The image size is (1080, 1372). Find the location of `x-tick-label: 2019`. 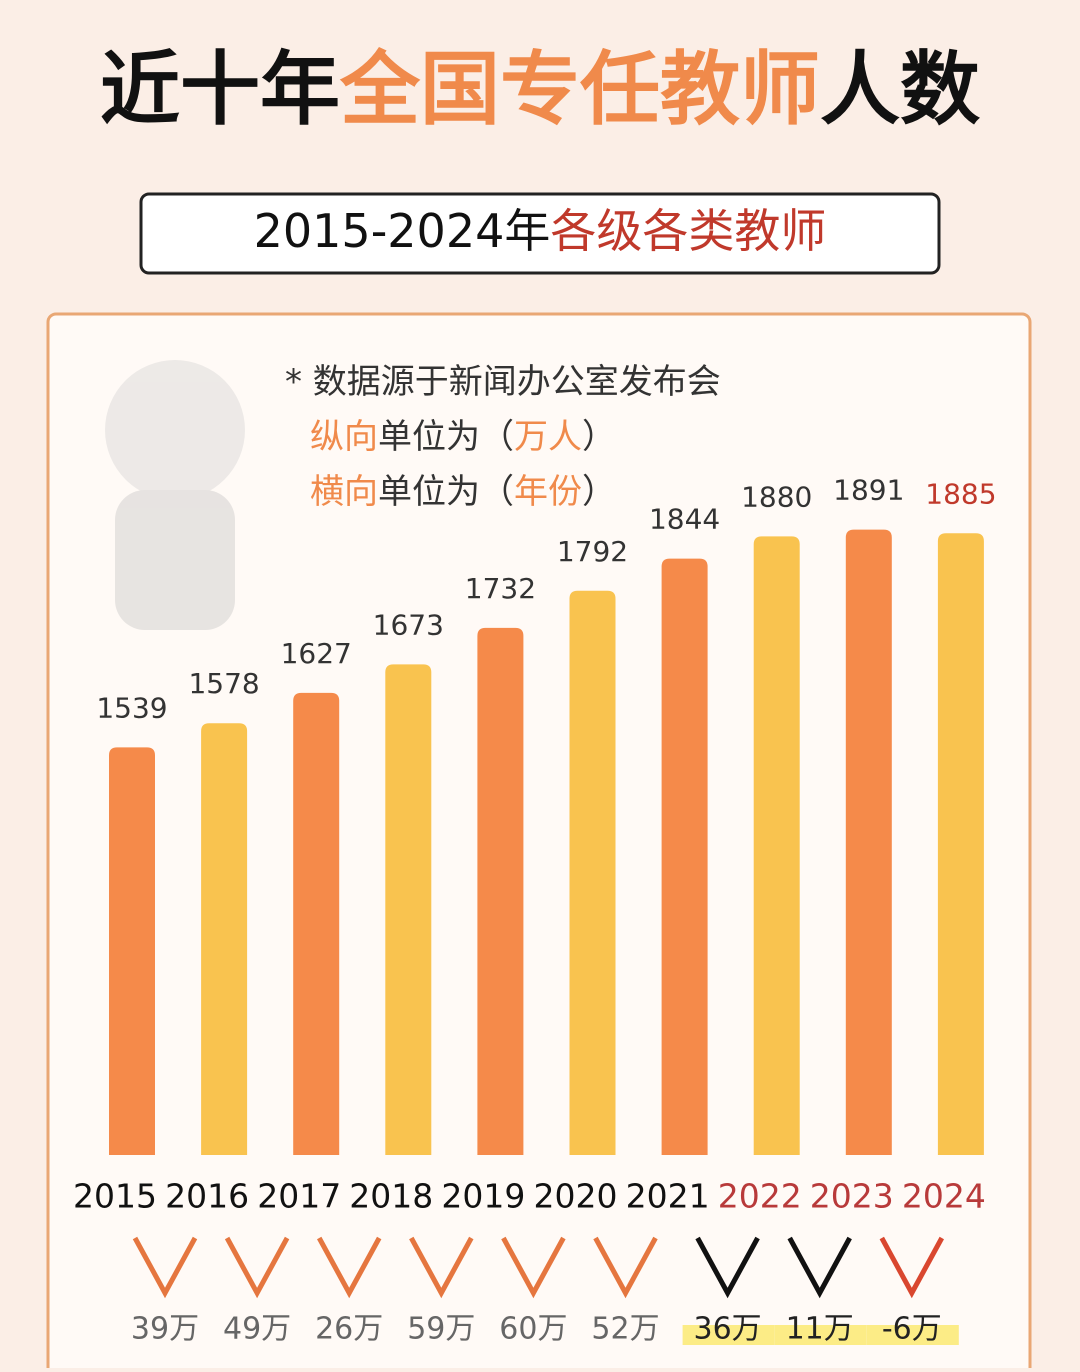

x-tick-label: 2019 is located at coordinates (483, 1196).